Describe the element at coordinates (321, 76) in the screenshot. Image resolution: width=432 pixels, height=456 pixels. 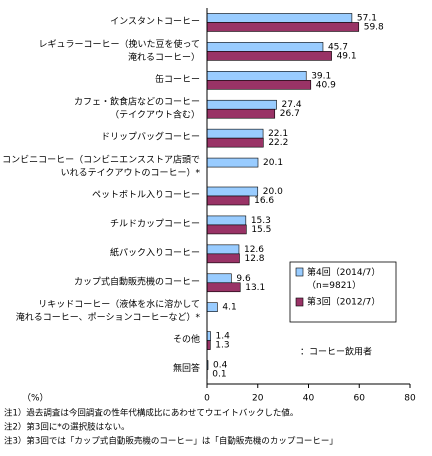
I see `value-label: 39.1` at that location.